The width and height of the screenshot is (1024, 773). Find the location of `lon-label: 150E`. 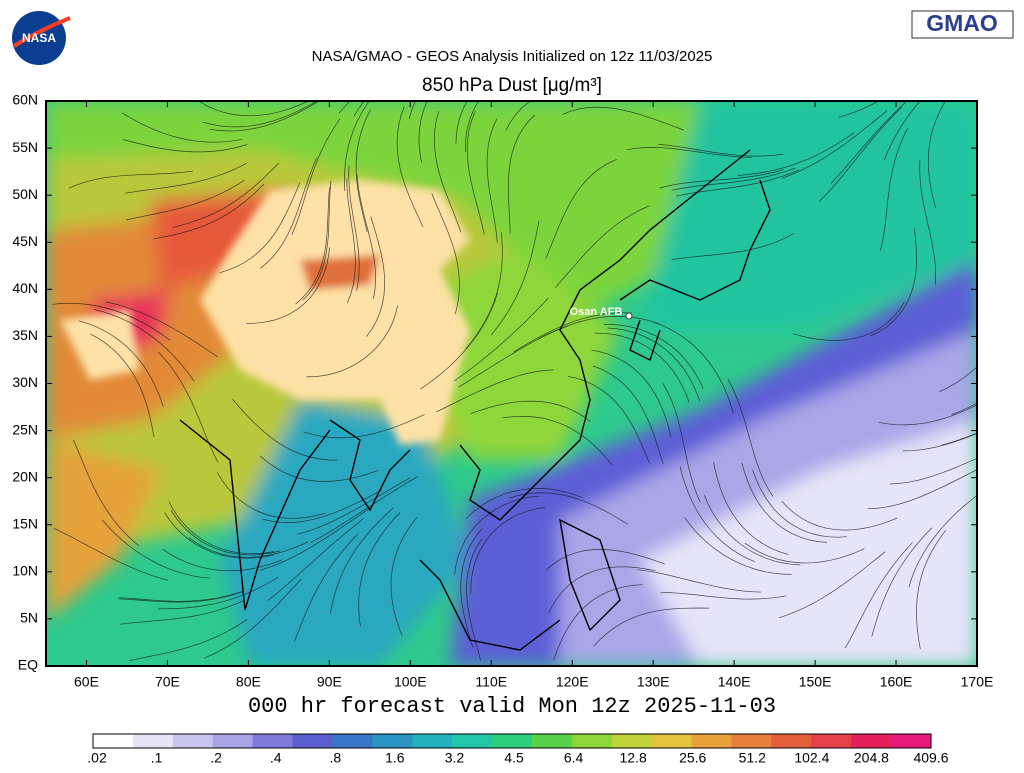

lon-label: 150E is located at coordinates (815, 682).